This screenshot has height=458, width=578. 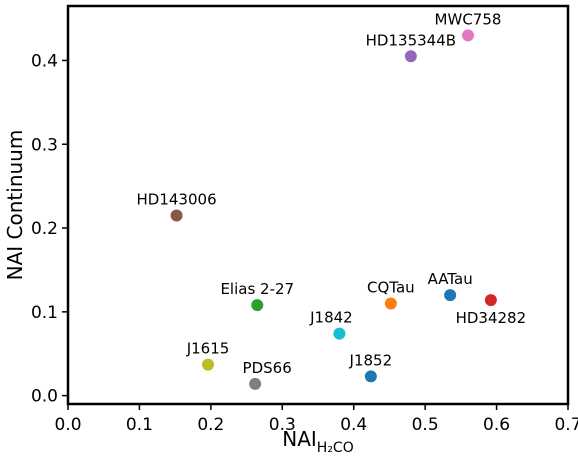 I want to click on point-label: PDS66, so click(x=267, y=368).